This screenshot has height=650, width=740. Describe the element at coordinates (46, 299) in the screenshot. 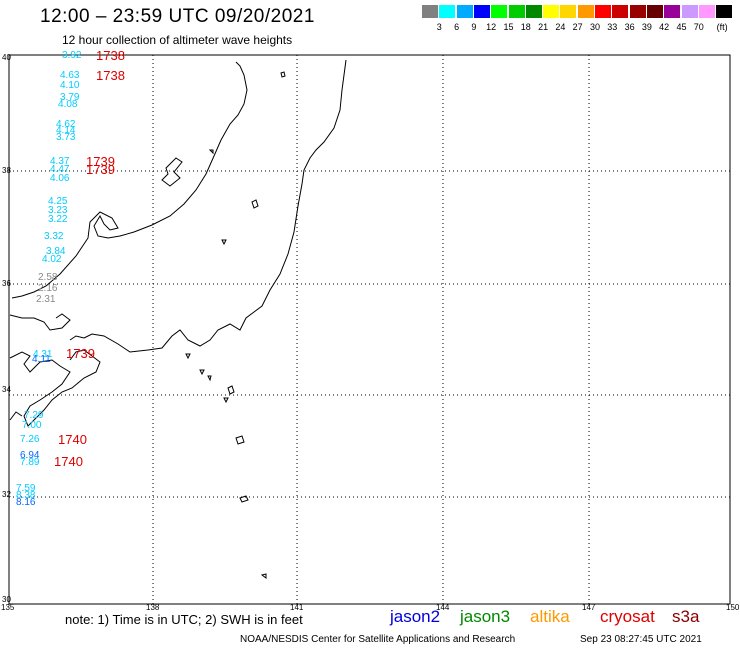

I see `swh-value: 2.31` at that location.